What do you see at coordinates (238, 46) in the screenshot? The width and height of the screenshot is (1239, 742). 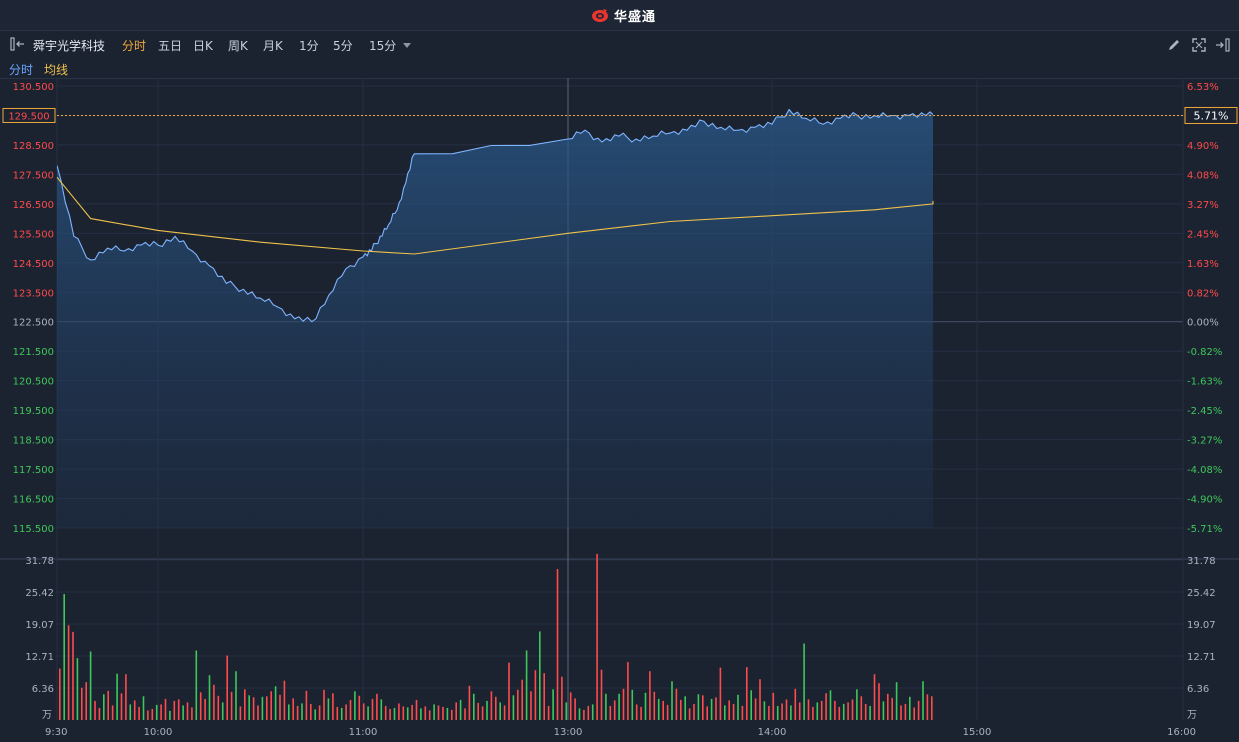 I see `tab-week-k: 周K` at bounding box center [238, 46].